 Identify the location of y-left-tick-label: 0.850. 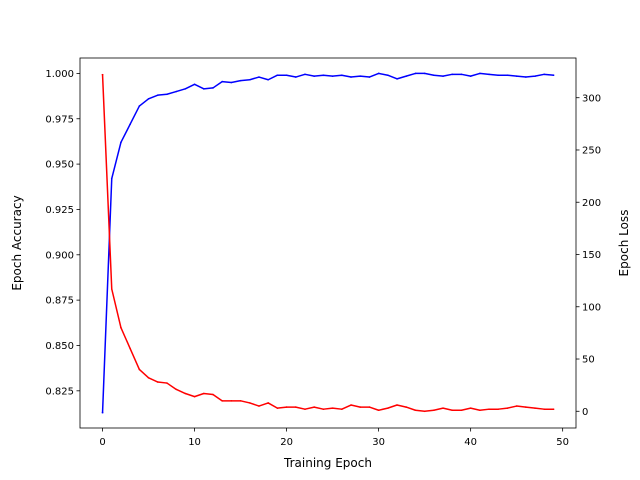
(59, 346).